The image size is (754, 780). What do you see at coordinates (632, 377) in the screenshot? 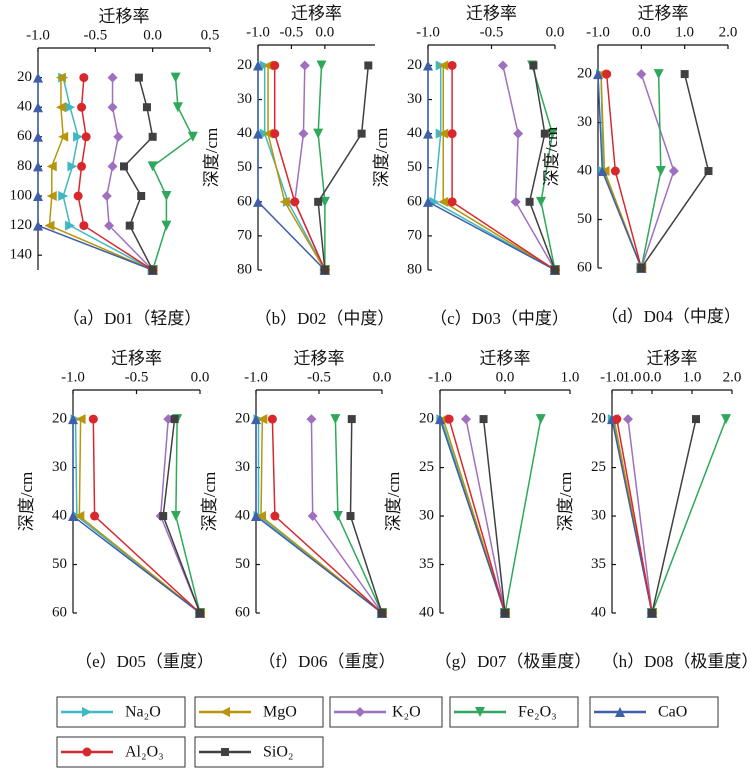
I see `x-tick-label: 1.0` at bounding box center [632, 377].